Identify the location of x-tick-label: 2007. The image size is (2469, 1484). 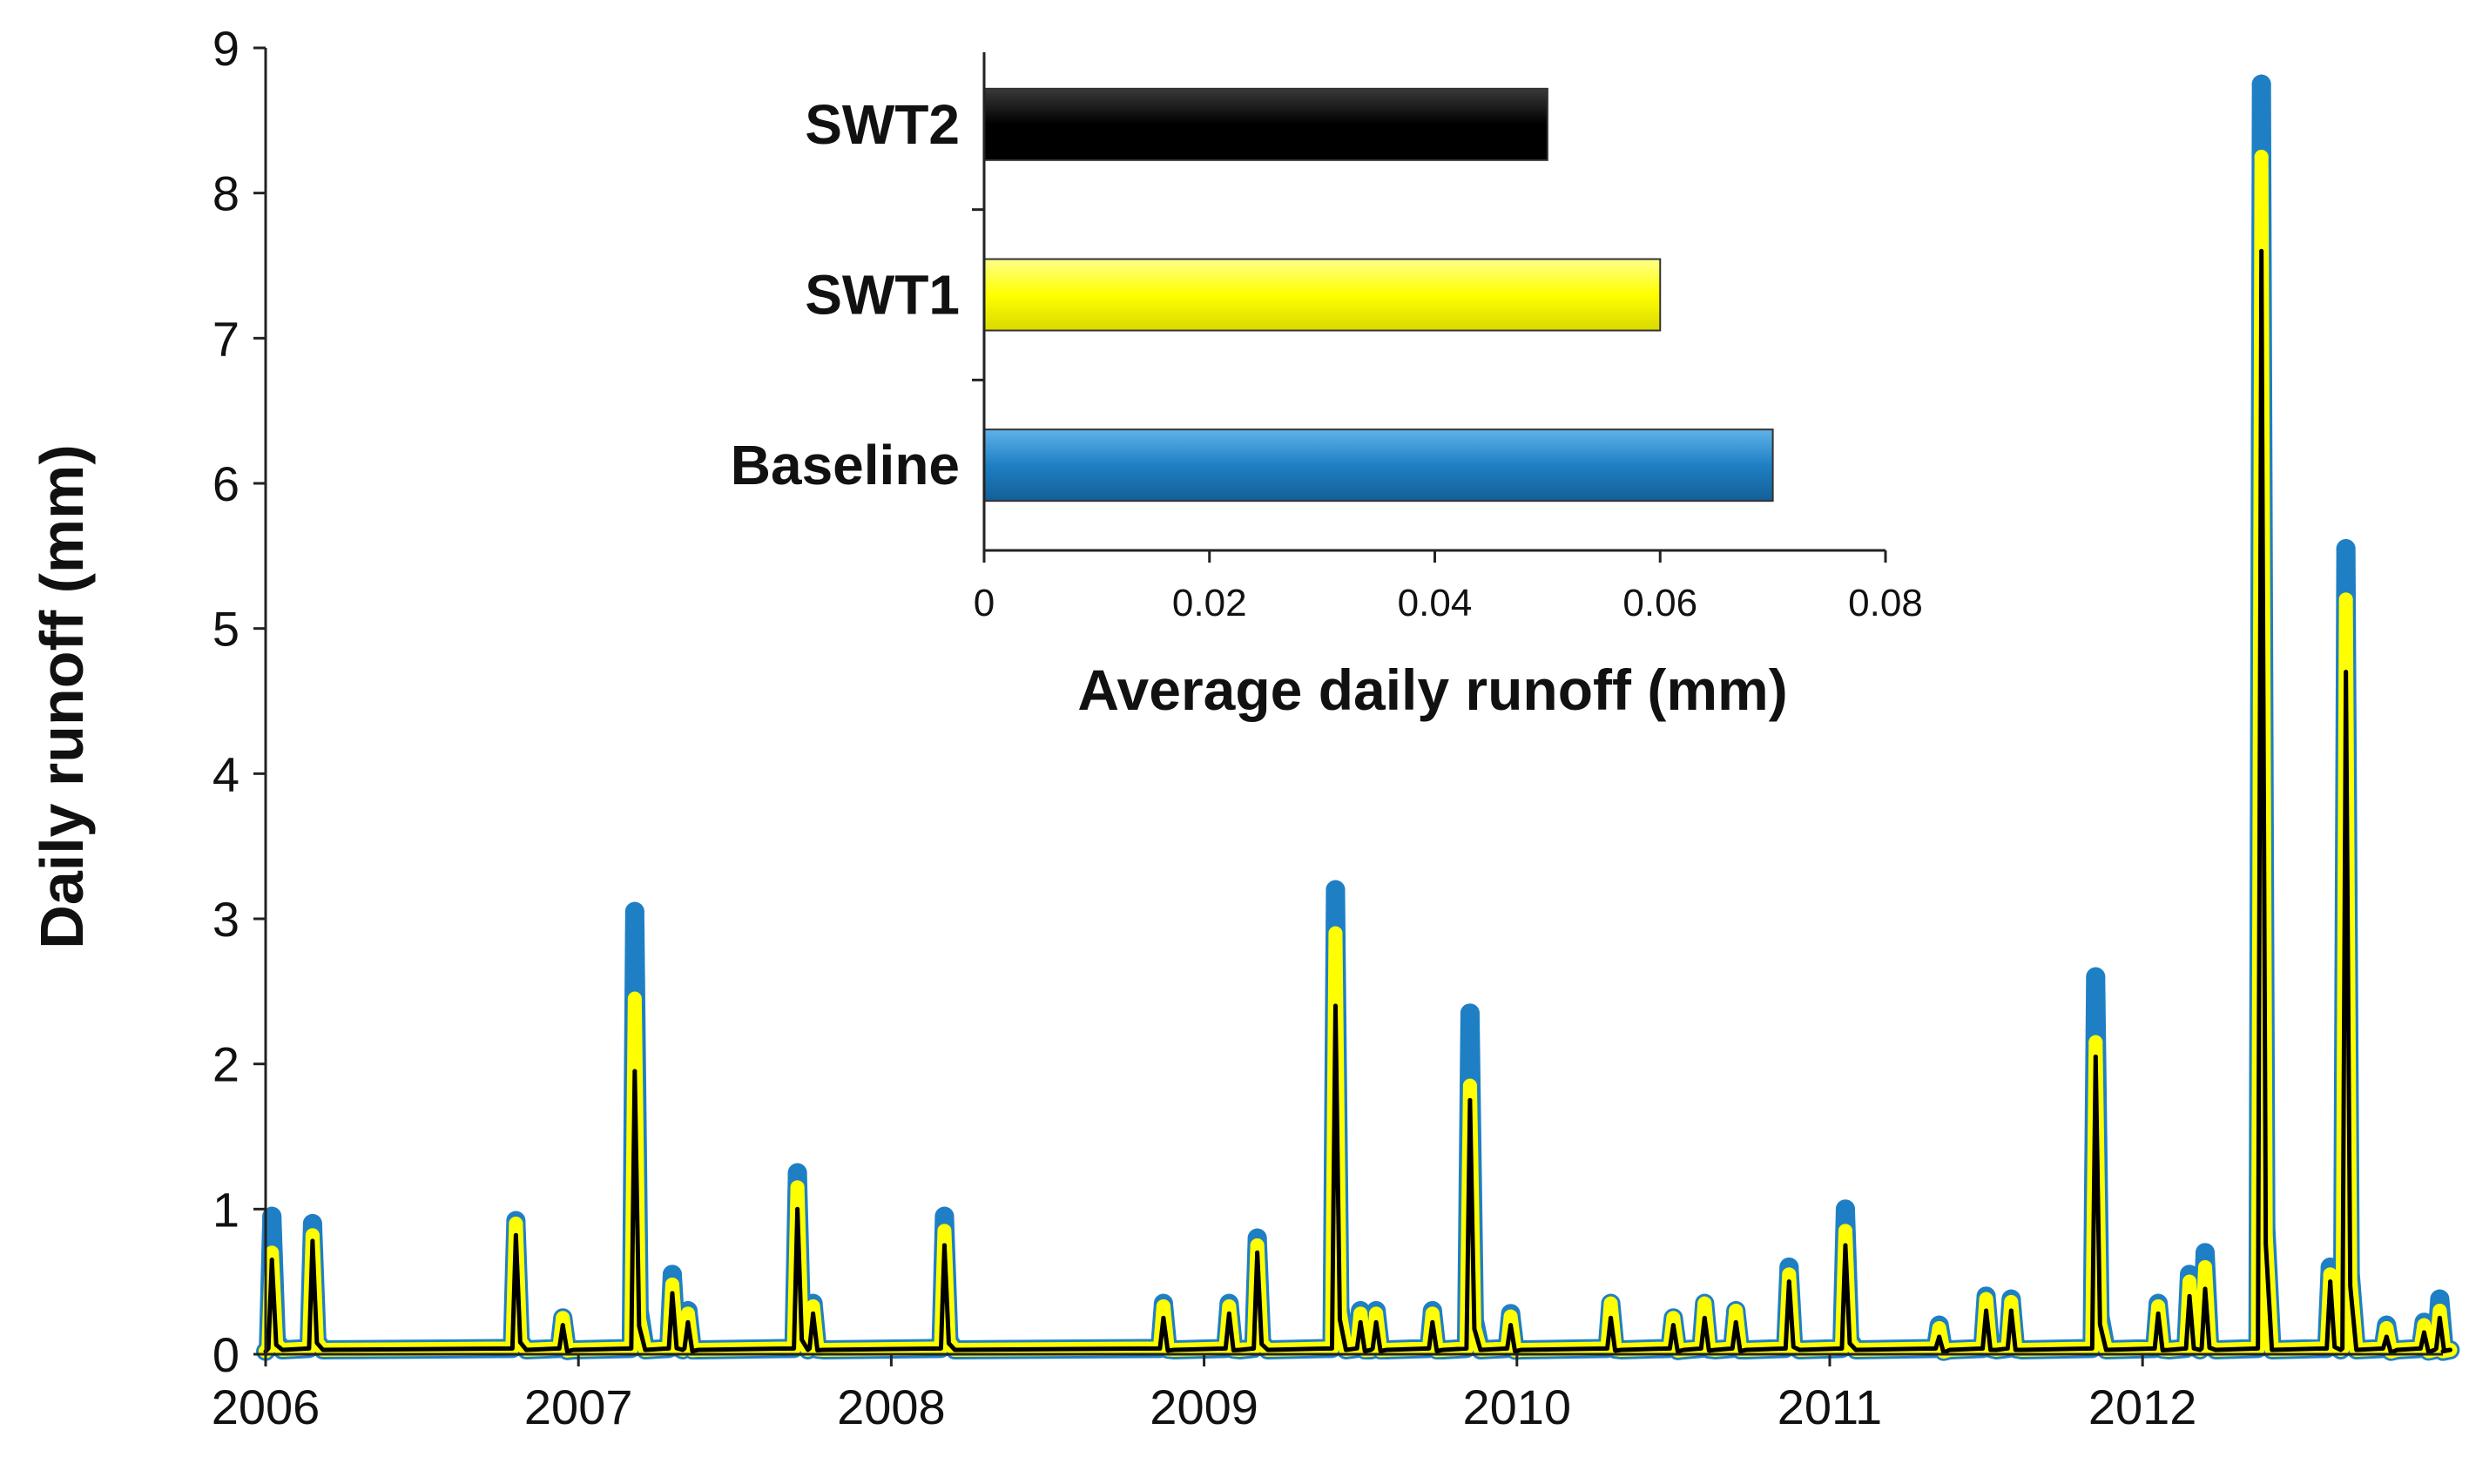
(578, 1406).